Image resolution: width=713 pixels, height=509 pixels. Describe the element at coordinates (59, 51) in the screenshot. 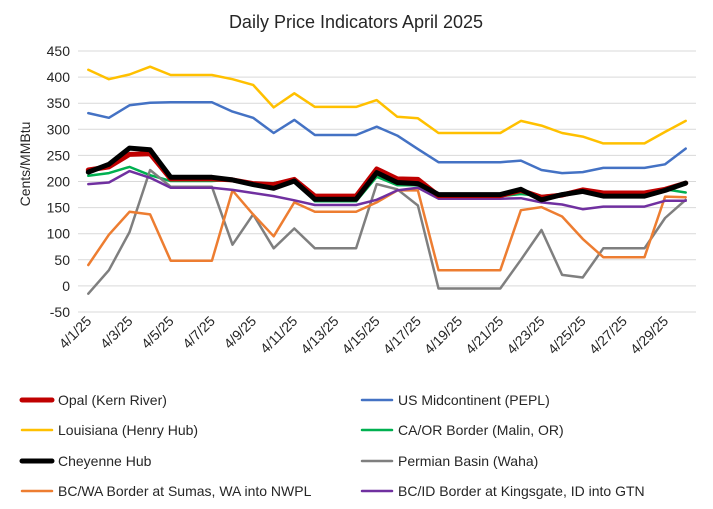

I see `y-tick-label: 450` at that location.